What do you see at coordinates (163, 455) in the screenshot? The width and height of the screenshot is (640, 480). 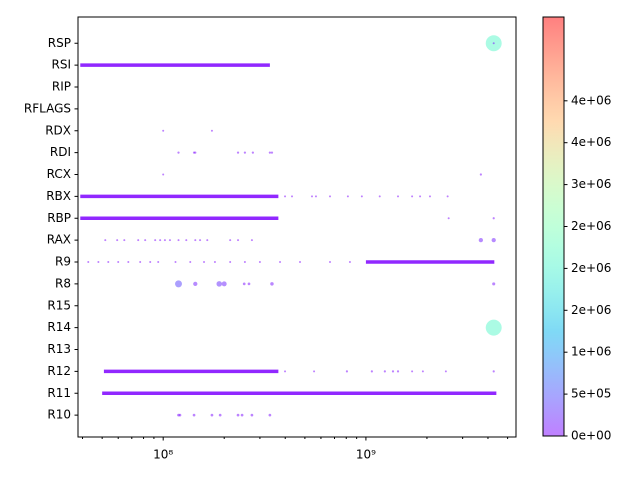 I see `x-tick-label: 10⁸` at bounding box center [163, 455].